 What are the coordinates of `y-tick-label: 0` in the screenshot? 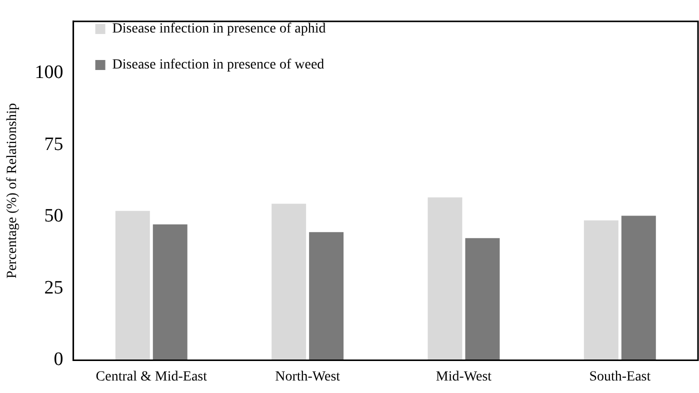 It's located at (59, 359).